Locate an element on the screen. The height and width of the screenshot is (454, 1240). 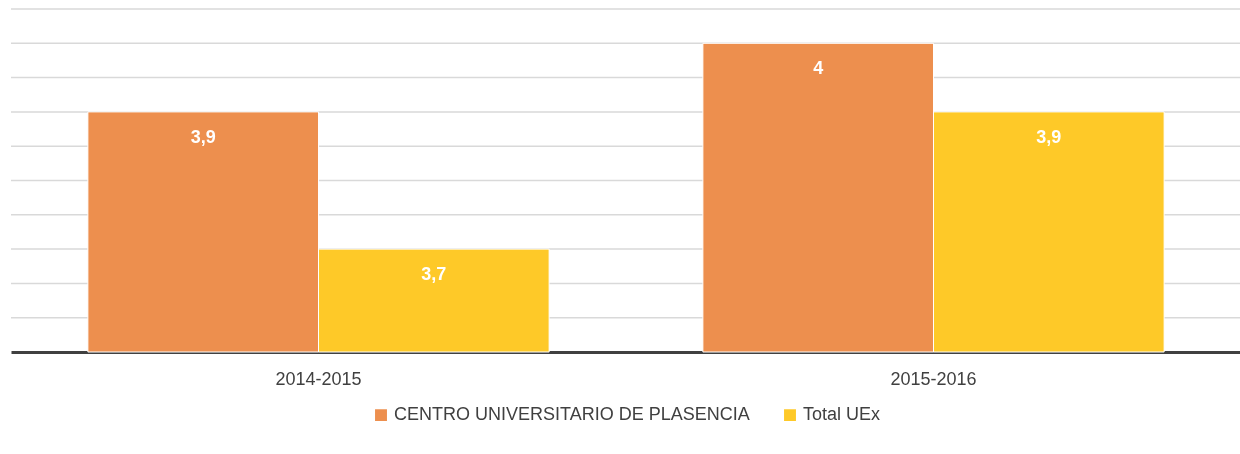
data-label: 3,7 is located at coordinates (434, 274).